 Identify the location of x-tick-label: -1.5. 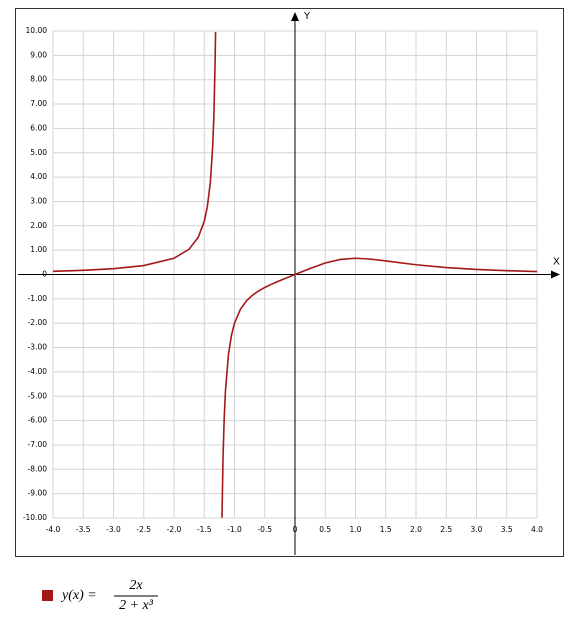
(204, 529).